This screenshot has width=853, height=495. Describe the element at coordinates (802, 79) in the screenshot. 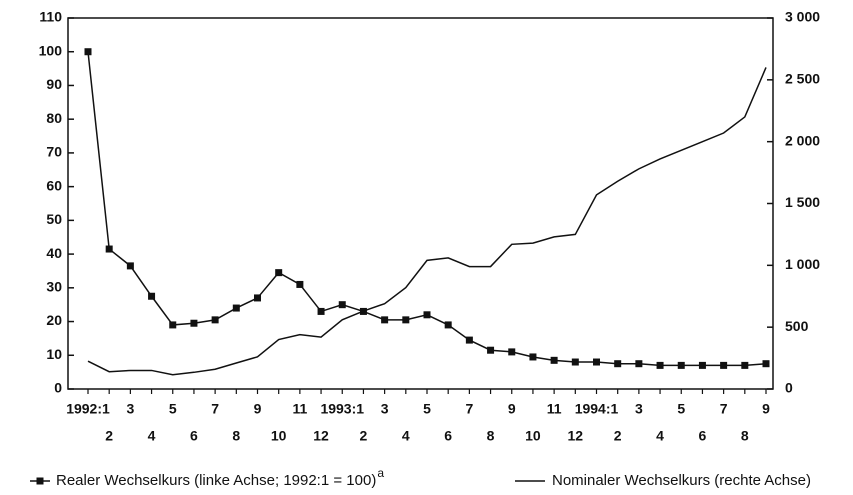

I see `y2-tick-label: 2 500` at that location.